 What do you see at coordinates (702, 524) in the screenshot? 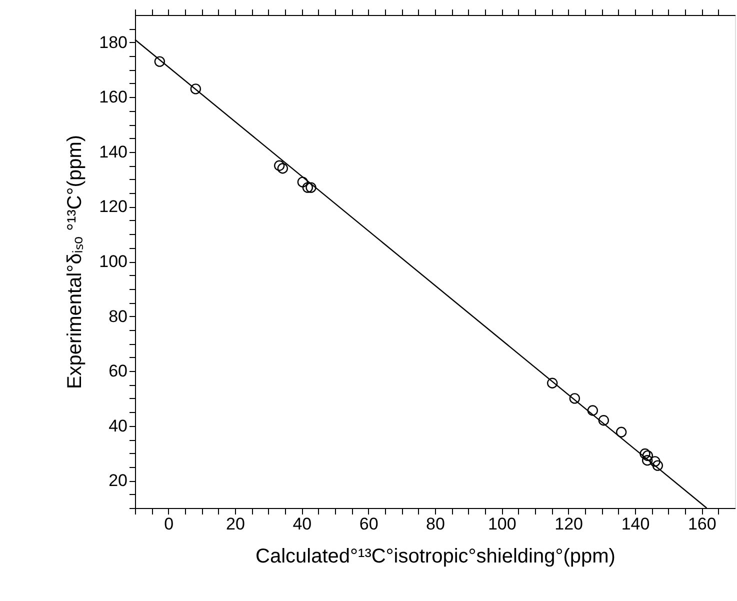
I see `x-tick-label: 160` at bounding box center [702, 524].